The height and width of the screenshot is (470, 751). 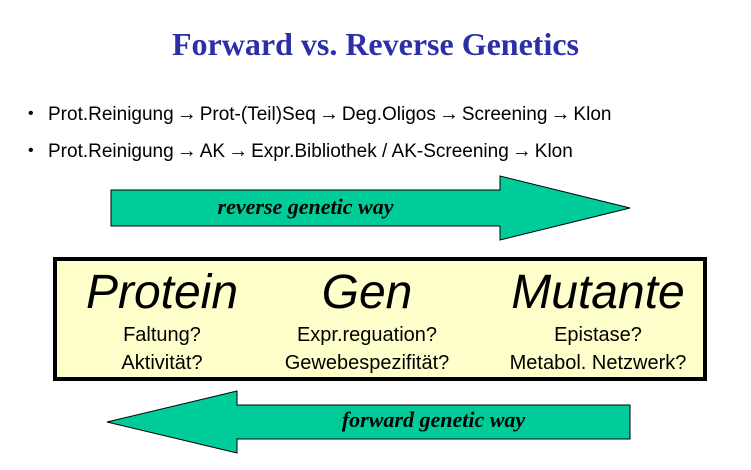 What do you see at coordinates (388, 114) in the screenshot?
I see `step: Deg.Oligos` at bounding box center [388, 114].